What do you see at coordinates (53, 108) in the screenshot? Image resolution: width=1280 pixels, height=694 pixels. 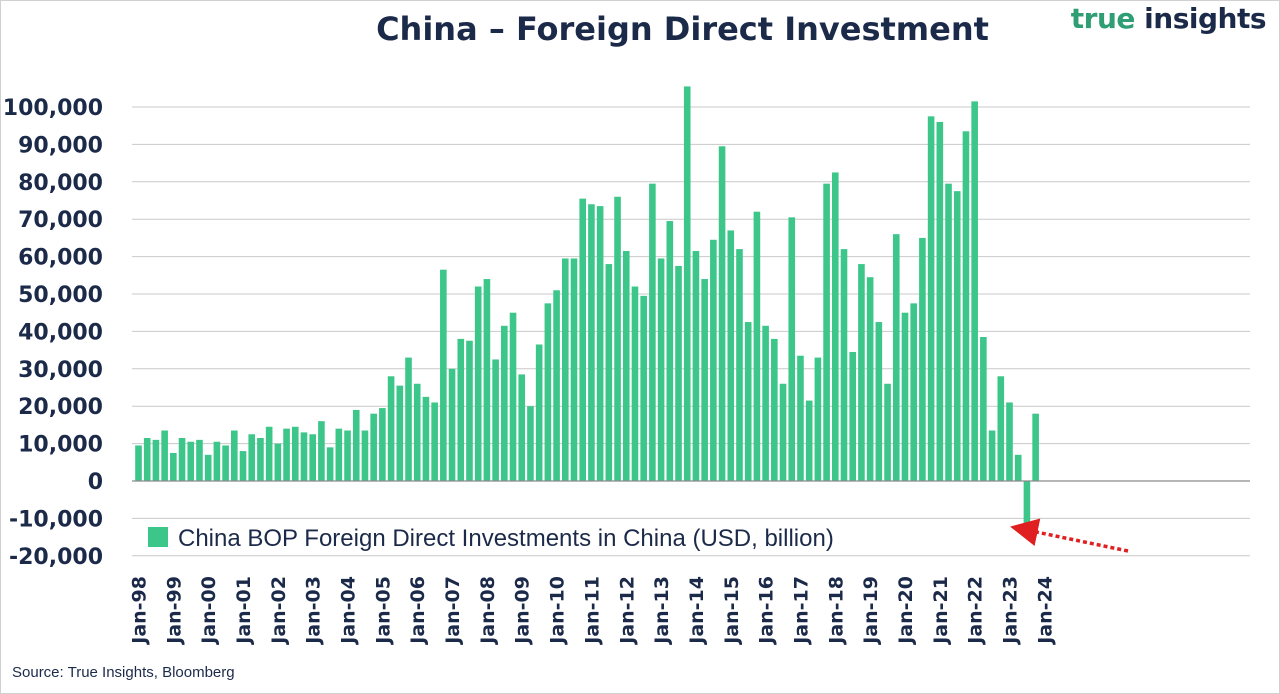 I see `y-tick-label: 100,000` at bounding box center [53, 108].